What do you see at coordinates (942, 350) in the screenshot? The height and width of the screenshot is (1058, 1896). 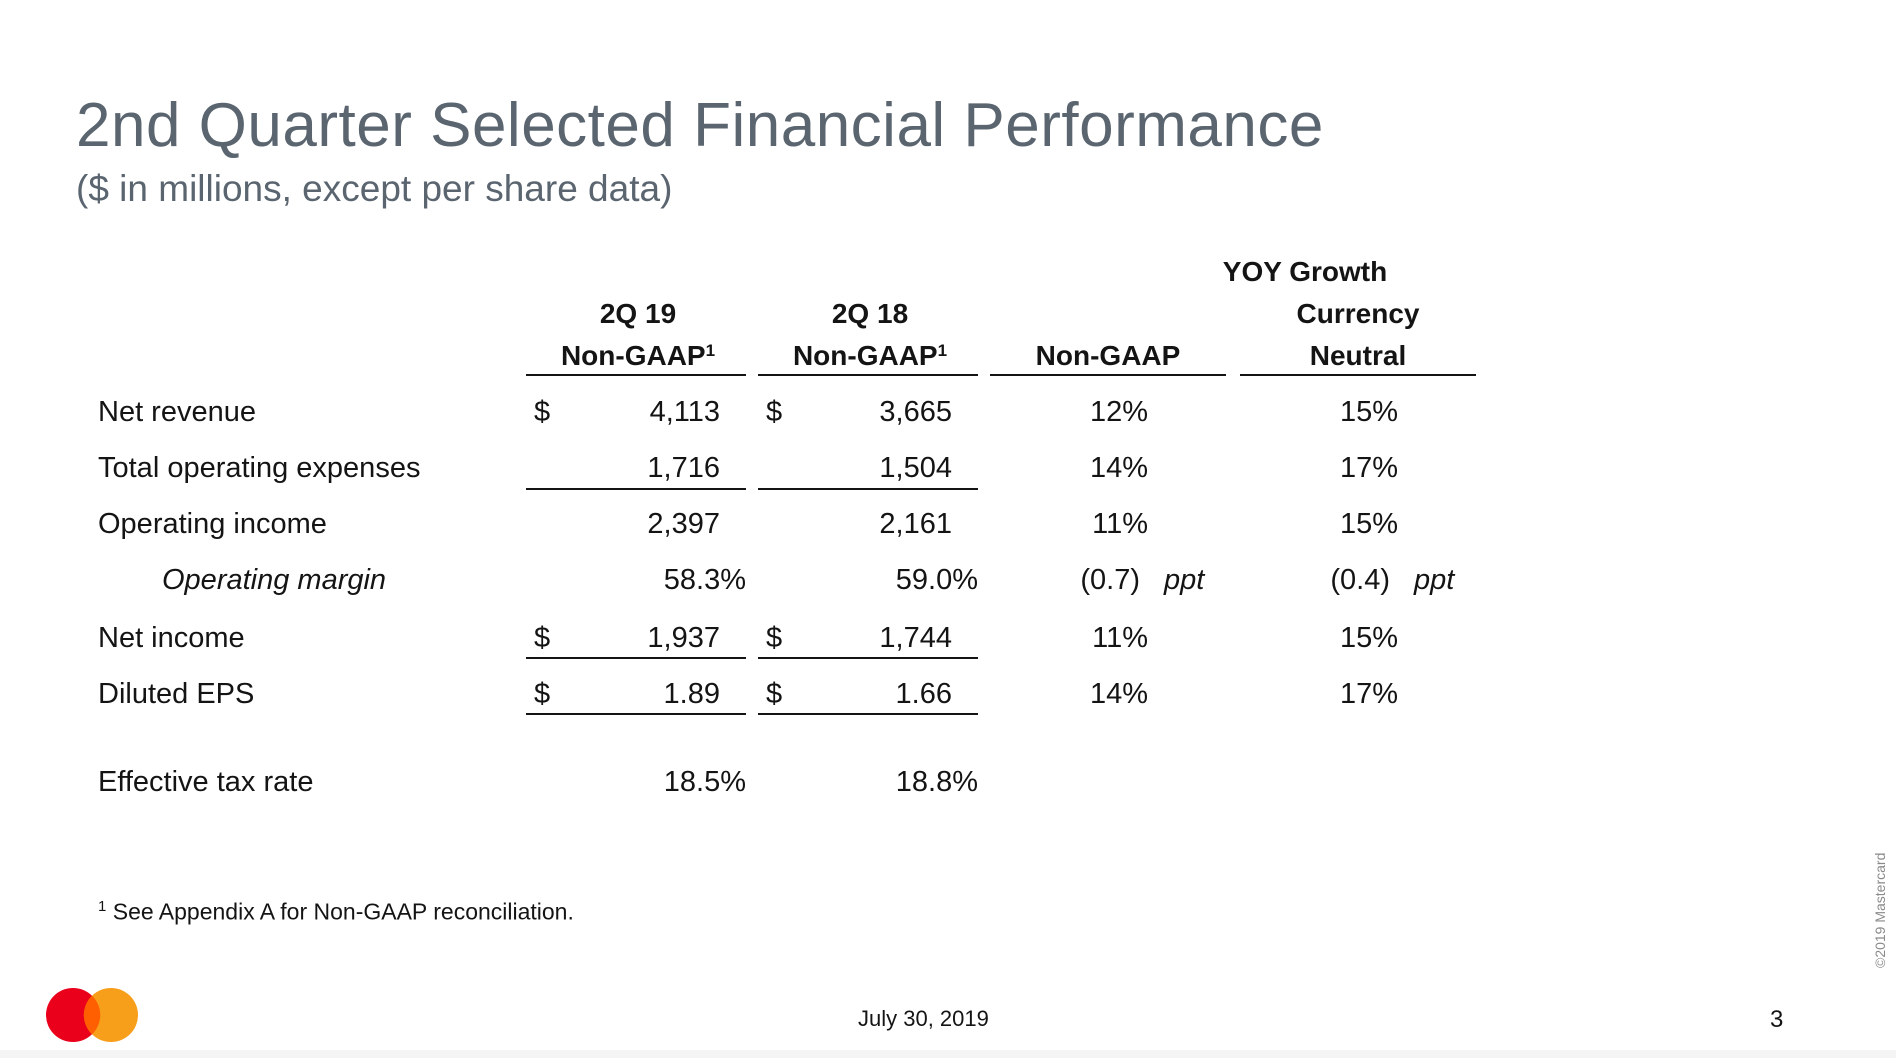 I see `col2-header-sup: 1` at bounding box center [942, 350].